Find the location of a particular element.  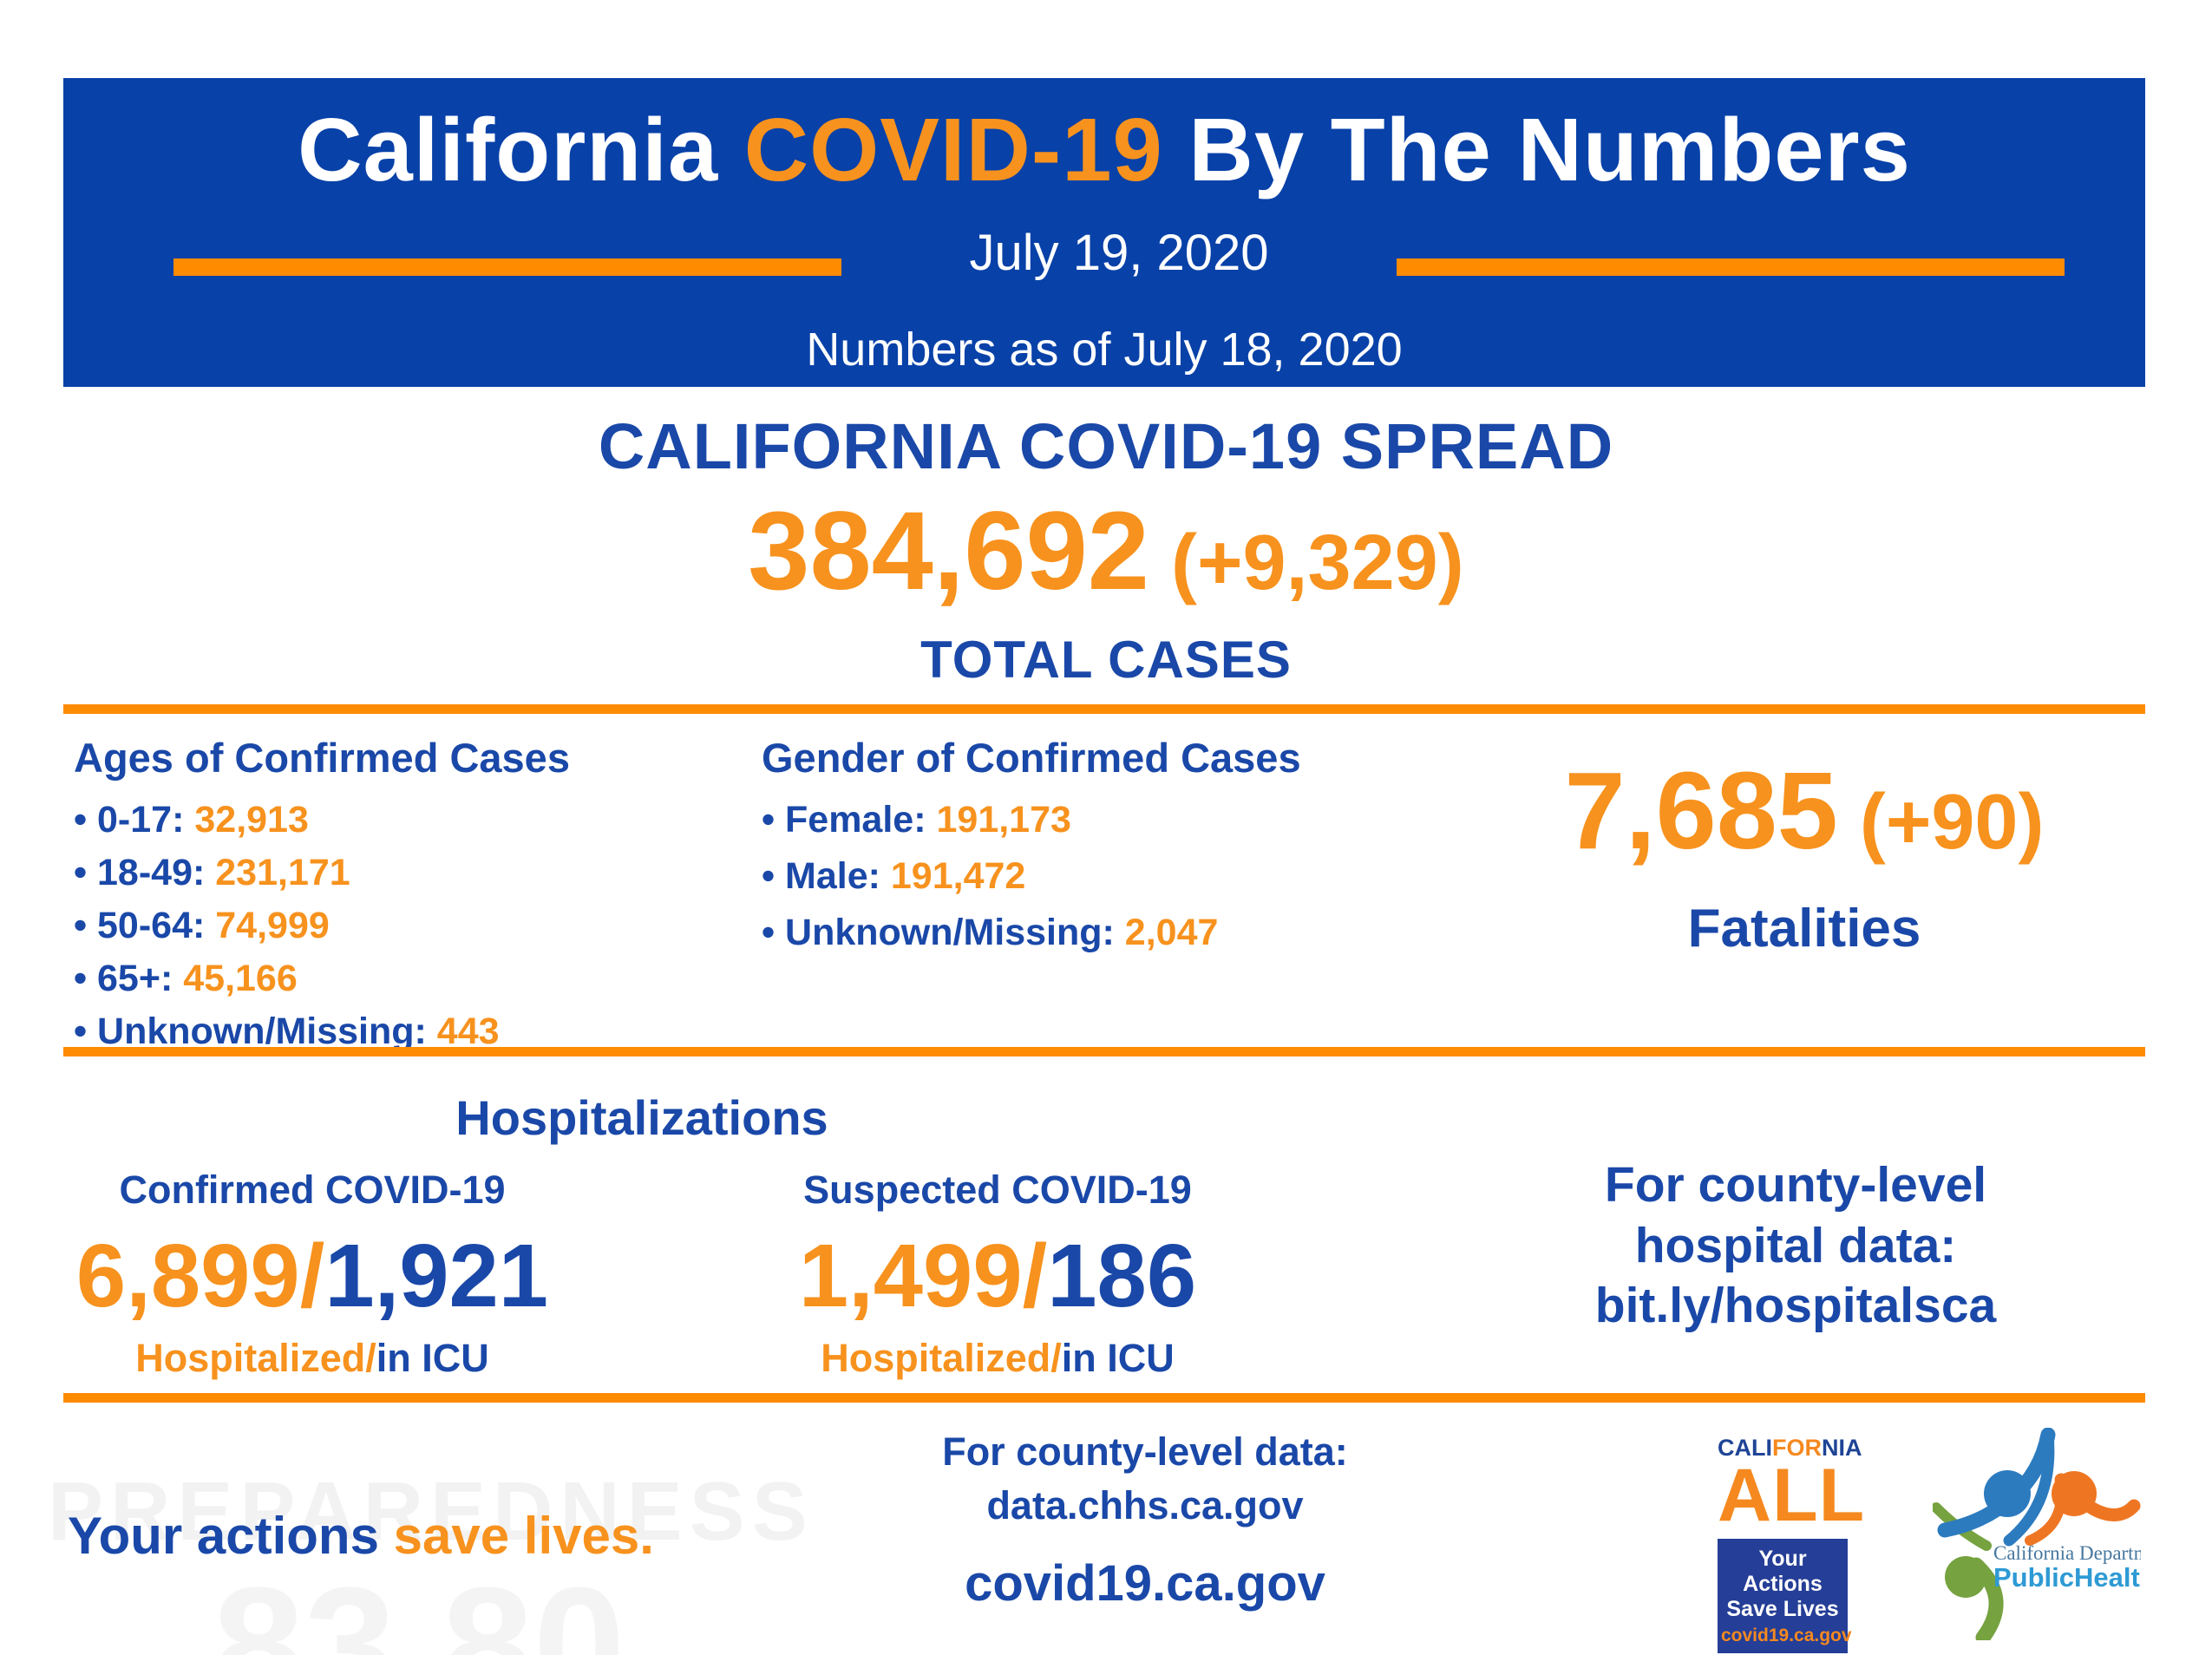

covid19-site-link: covid19.ca.gov is located at coordinates (1145, 1584).